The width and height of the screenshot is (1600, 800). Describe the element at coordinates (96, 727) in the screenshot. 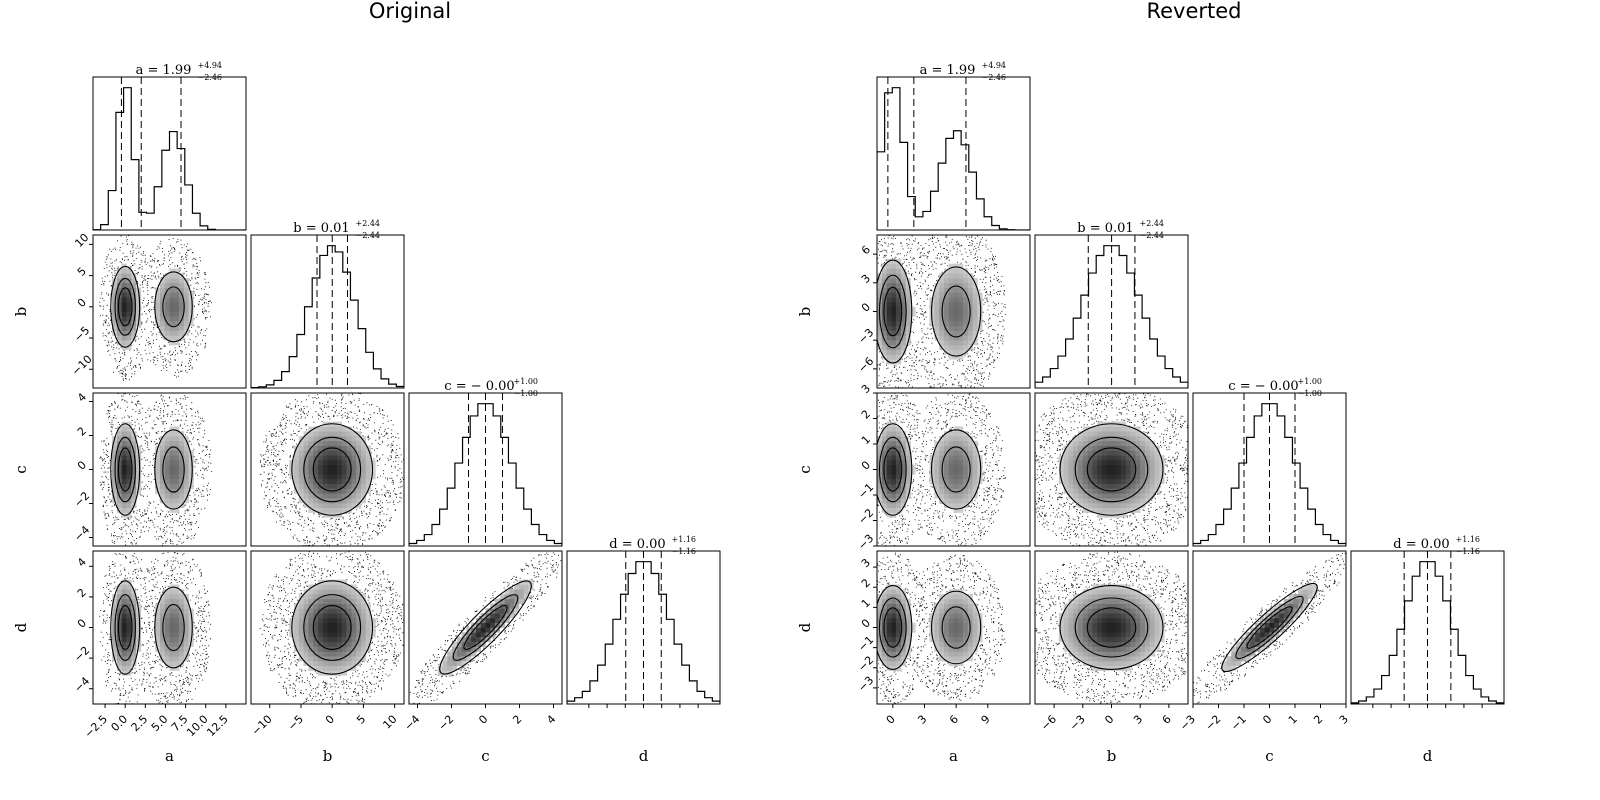

I see `x-tick-label: −2.5` at that location.